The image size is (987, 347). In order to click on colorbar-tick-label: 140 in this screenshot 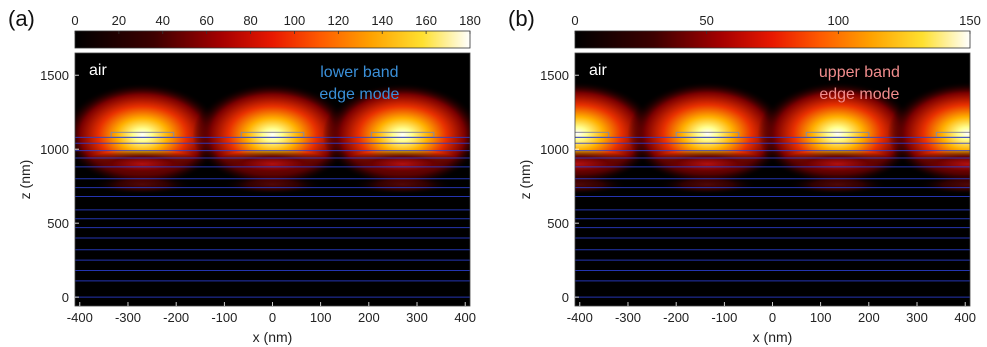, I will do `click(382, 20)`.